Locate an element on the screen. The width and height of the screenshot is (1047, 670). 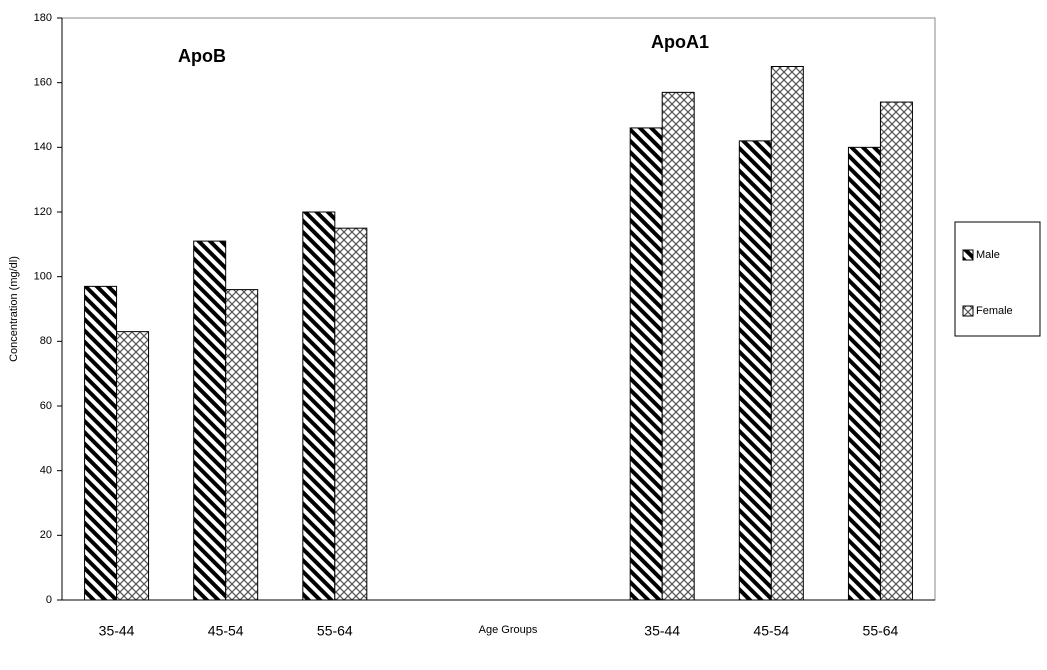
y-axis-title: Concentration (mg/dl) is located at coordinates (14, 309).